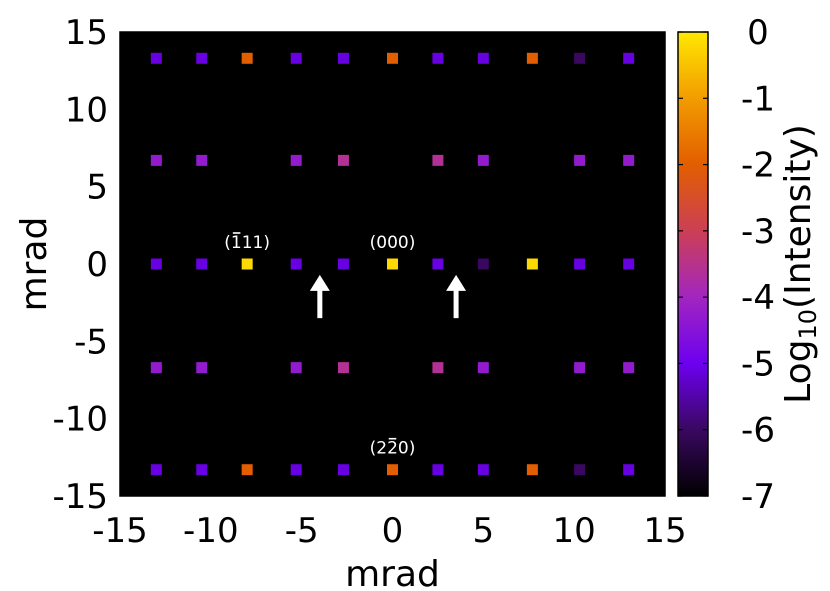  I want to click on x-tick-label: -5, so click(302, 531).